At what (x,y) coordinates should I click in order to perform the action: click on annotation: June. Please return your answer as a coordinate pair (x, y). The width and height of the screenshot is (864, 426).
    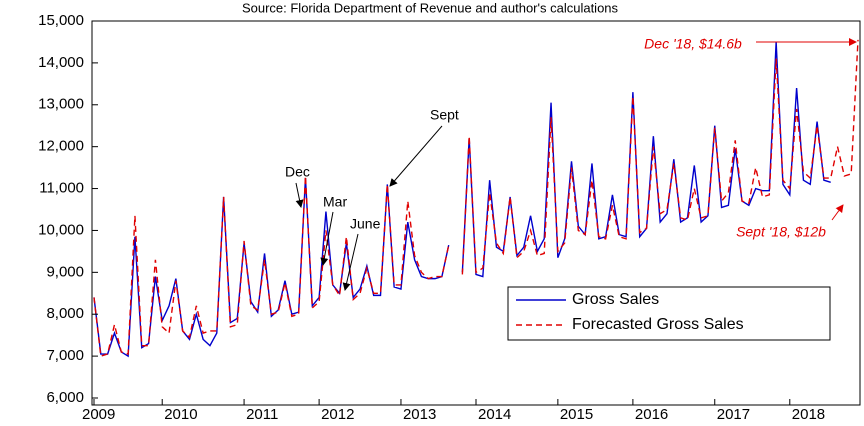
    Looking at the image, I should click on (365, 224).